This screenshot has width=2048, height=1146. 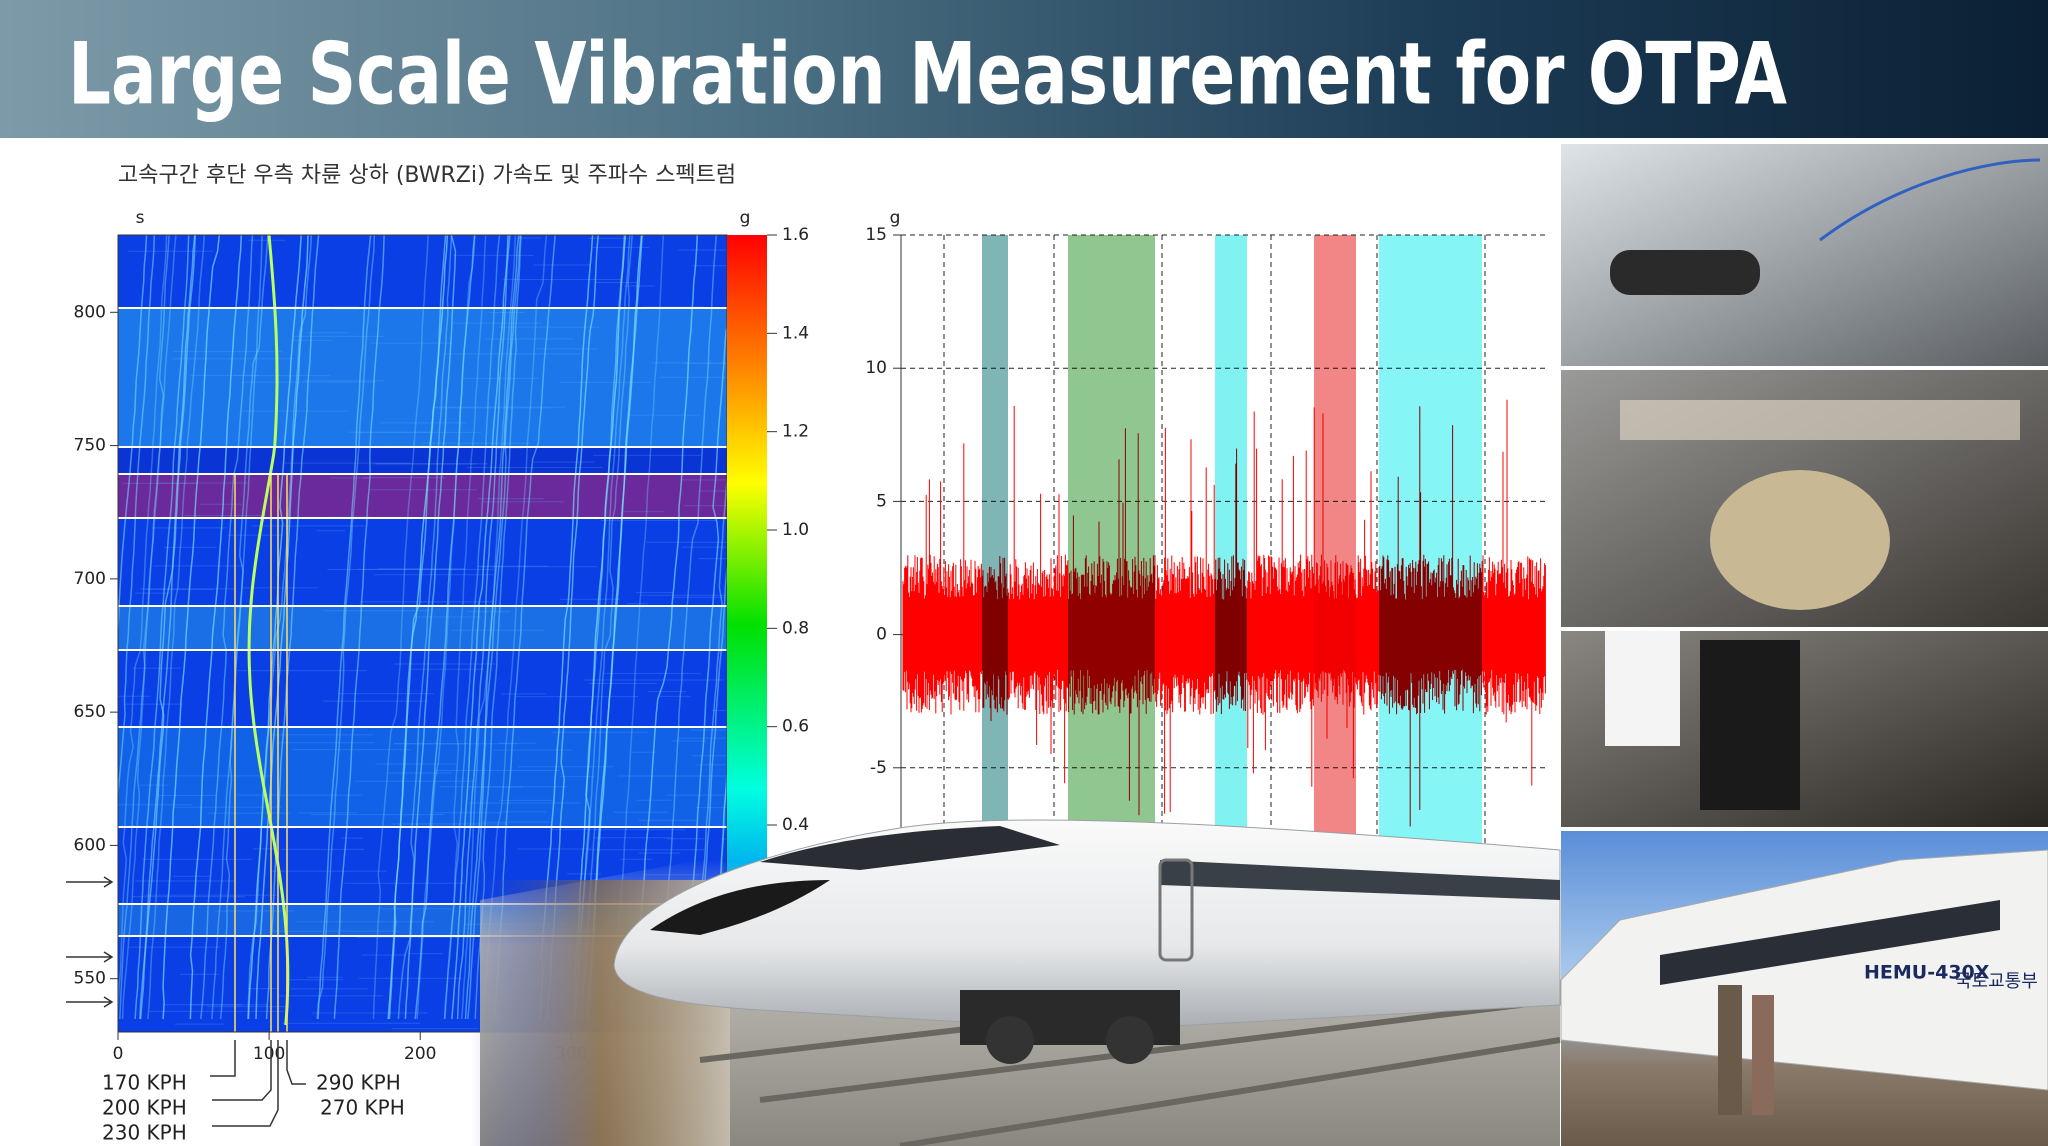 I want to click on colorbar-tick-label: 1.2, so click(x=795, y=432).